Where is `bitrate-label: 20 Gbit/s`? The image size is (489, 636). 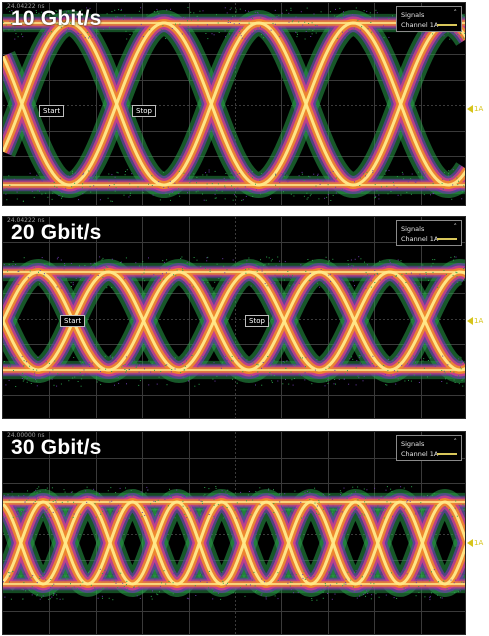
bitrate-label: 20 Gbit/s is located at coordinates (56, 232).